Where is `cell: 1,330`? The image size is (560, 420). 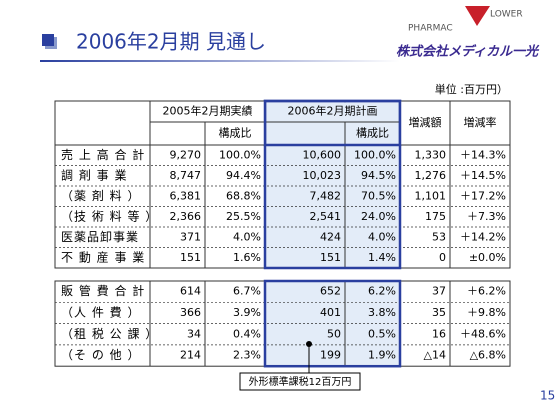 cell: 1,330 is located at coordinates (431, 154).